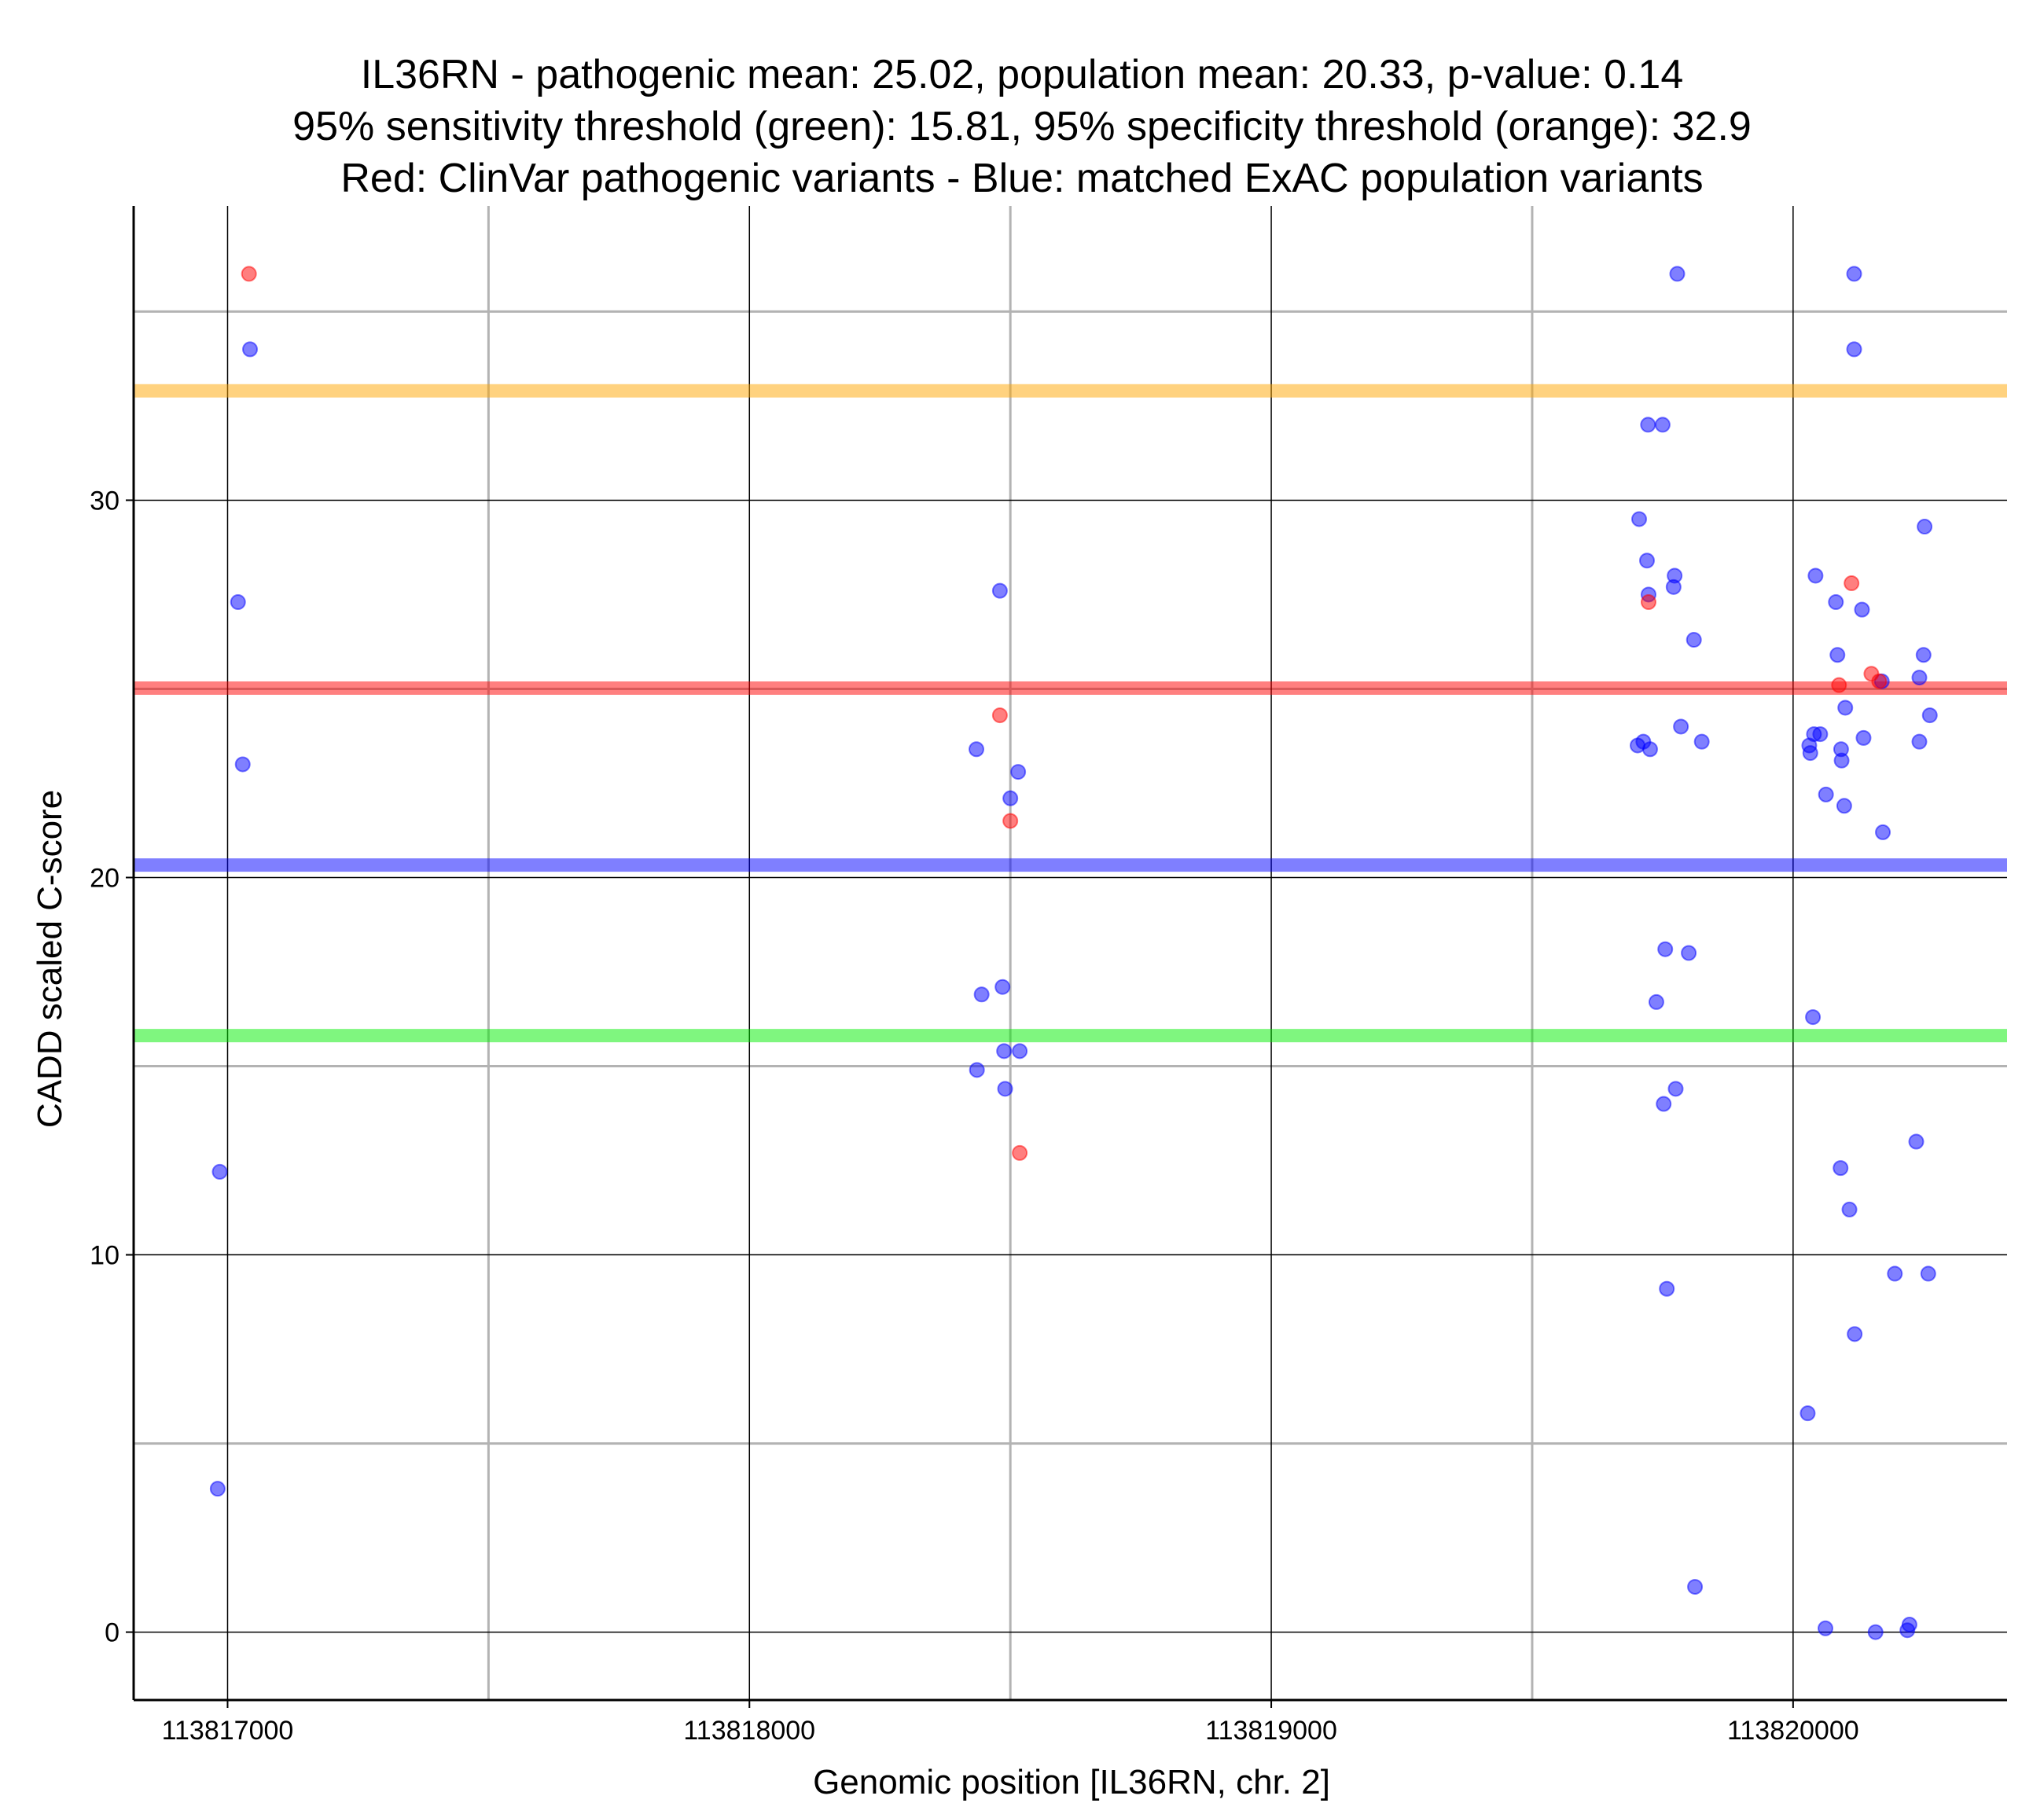  I want to click on x-tick-label: 113819000, so click(1271, 1731).